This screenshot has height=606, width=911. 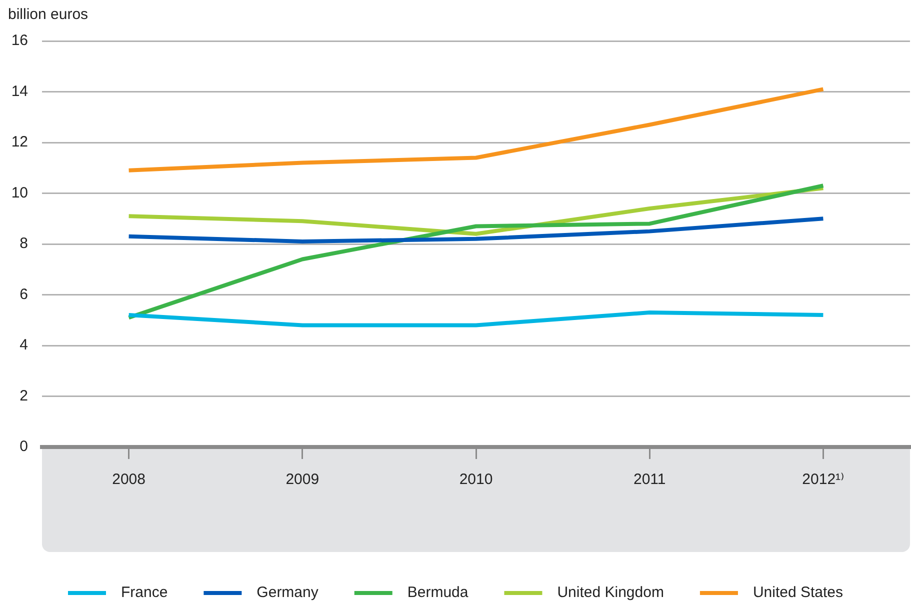 What do you see at coordinates (24, 395) in the screenshot?
I see `y-tick-label: 2` at bounding box center [24, 395].